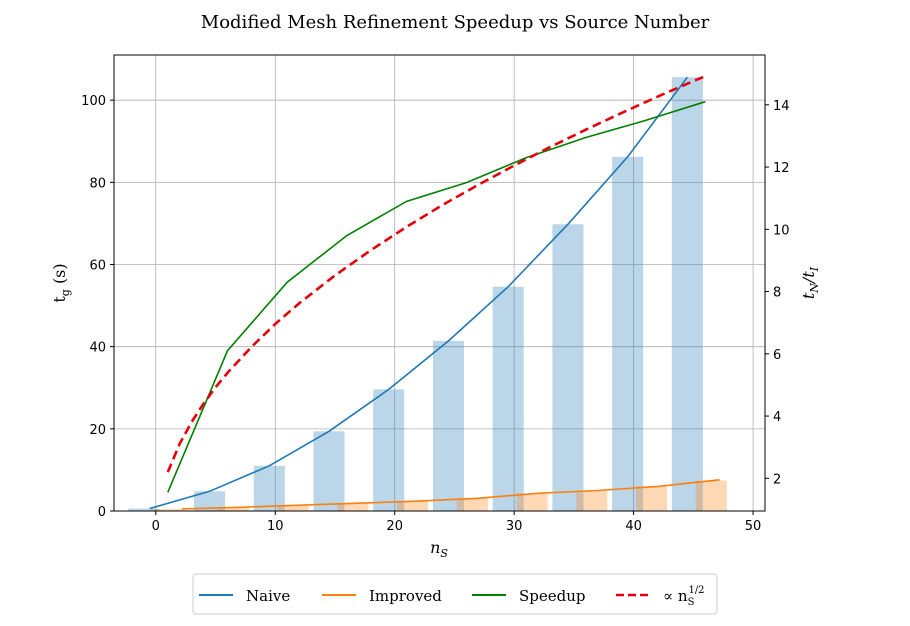 Image resolution: width=910 pixels, height=626 pixels. I want to click on x-tick-label: 50, so click(753, 526).